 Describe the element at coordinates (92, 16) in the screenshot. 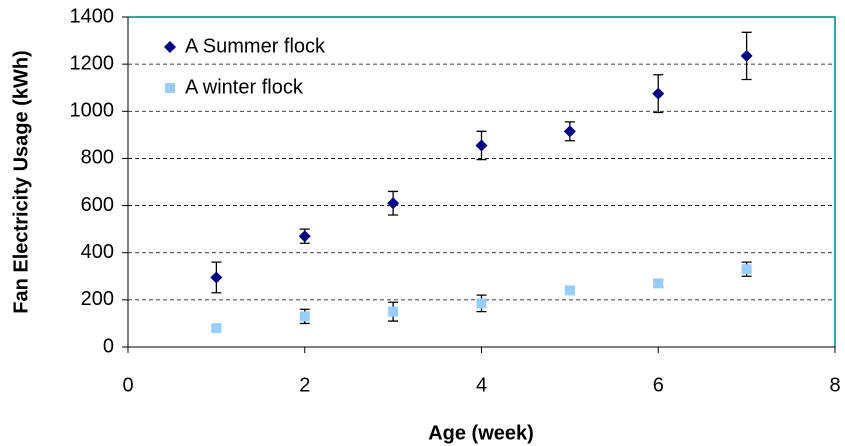

I see `y-tick-label: 1400` at that location.